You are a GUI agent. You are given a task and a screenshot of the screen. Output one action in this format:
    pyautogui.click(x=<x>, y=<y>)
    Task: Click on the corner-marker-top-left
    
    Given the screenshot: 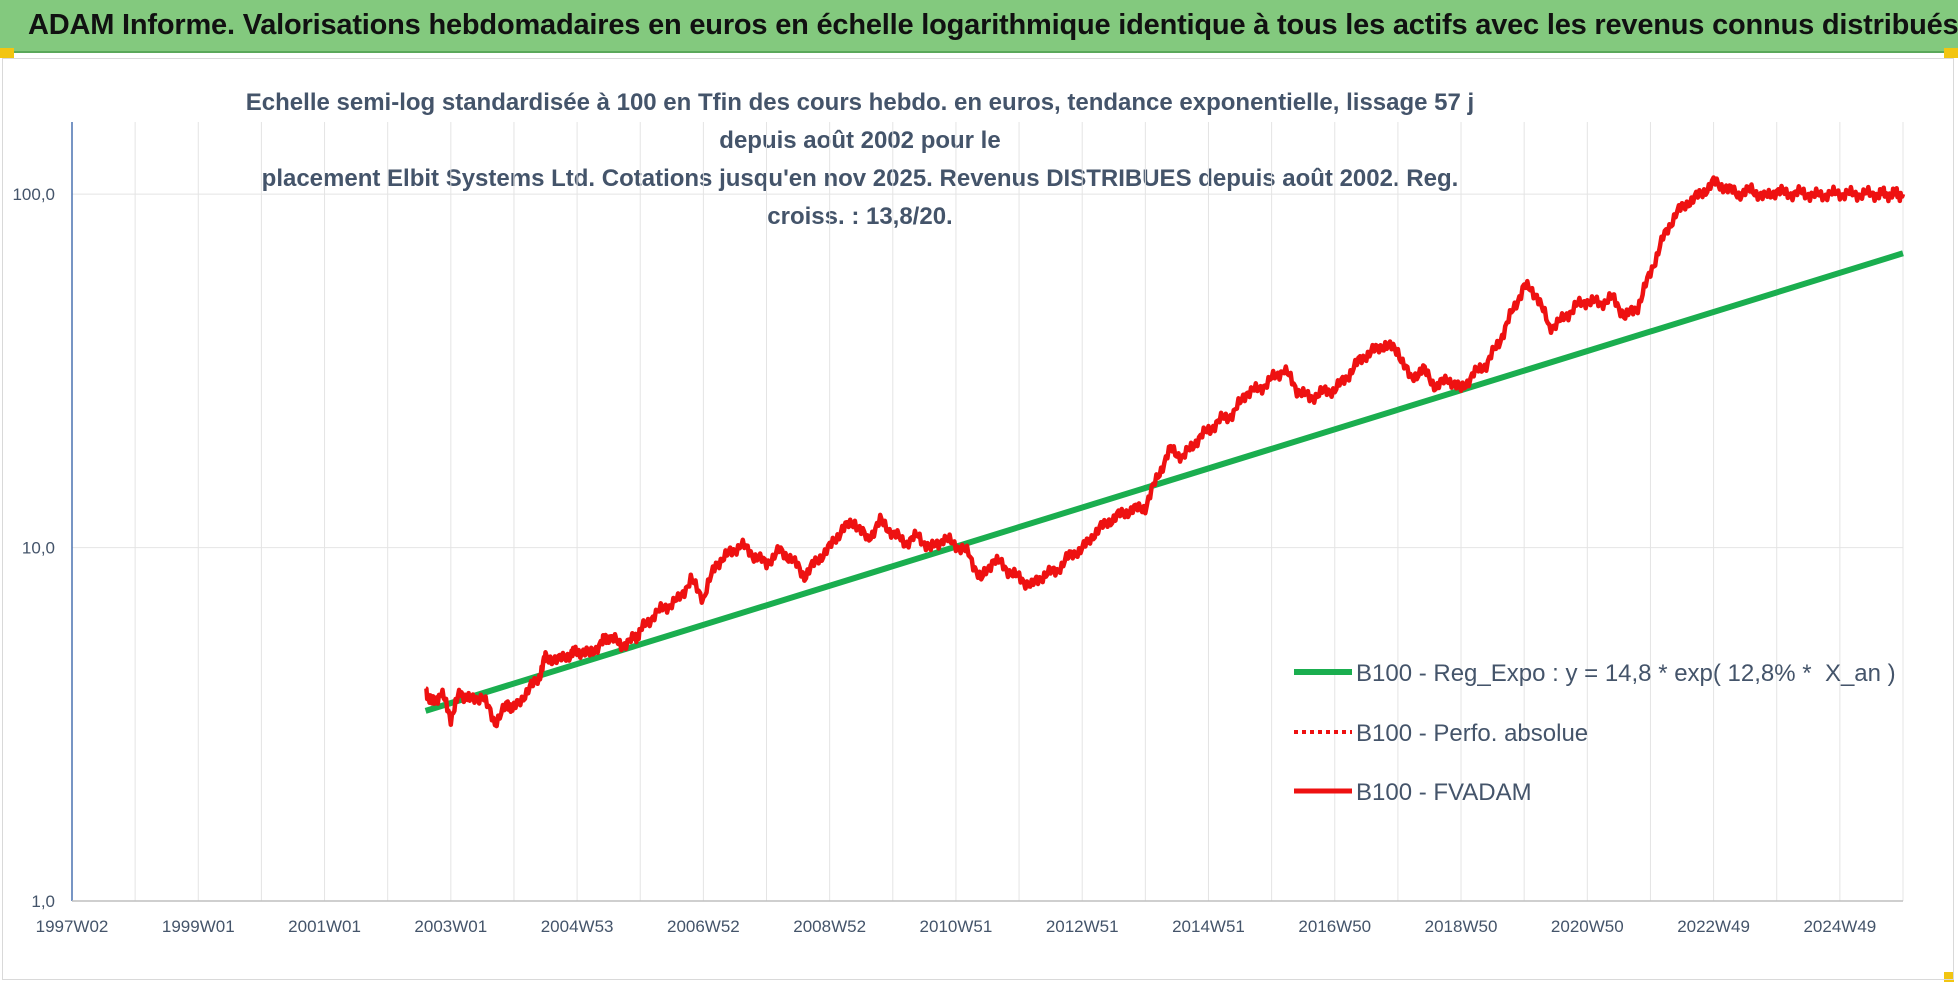 What is the action you would take?
    pyautogui.click(x=7, y=53)
    